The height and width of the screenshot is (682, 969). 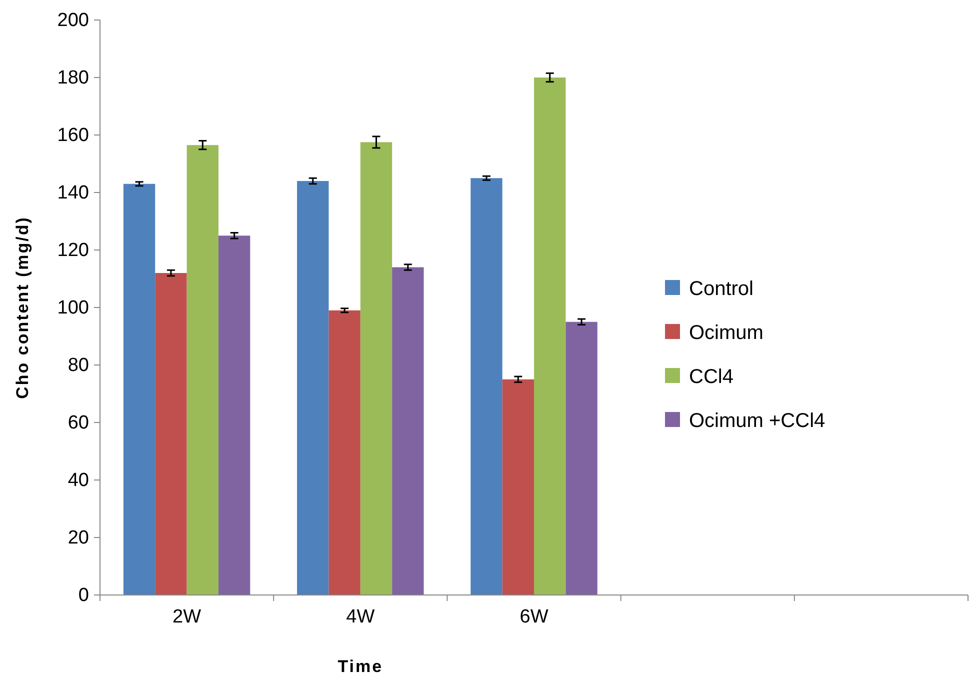 What do you see at coordinates (187, 617) in the screenshot?
I see `x-tick-label: 2W` at bounding box center [187, 617].